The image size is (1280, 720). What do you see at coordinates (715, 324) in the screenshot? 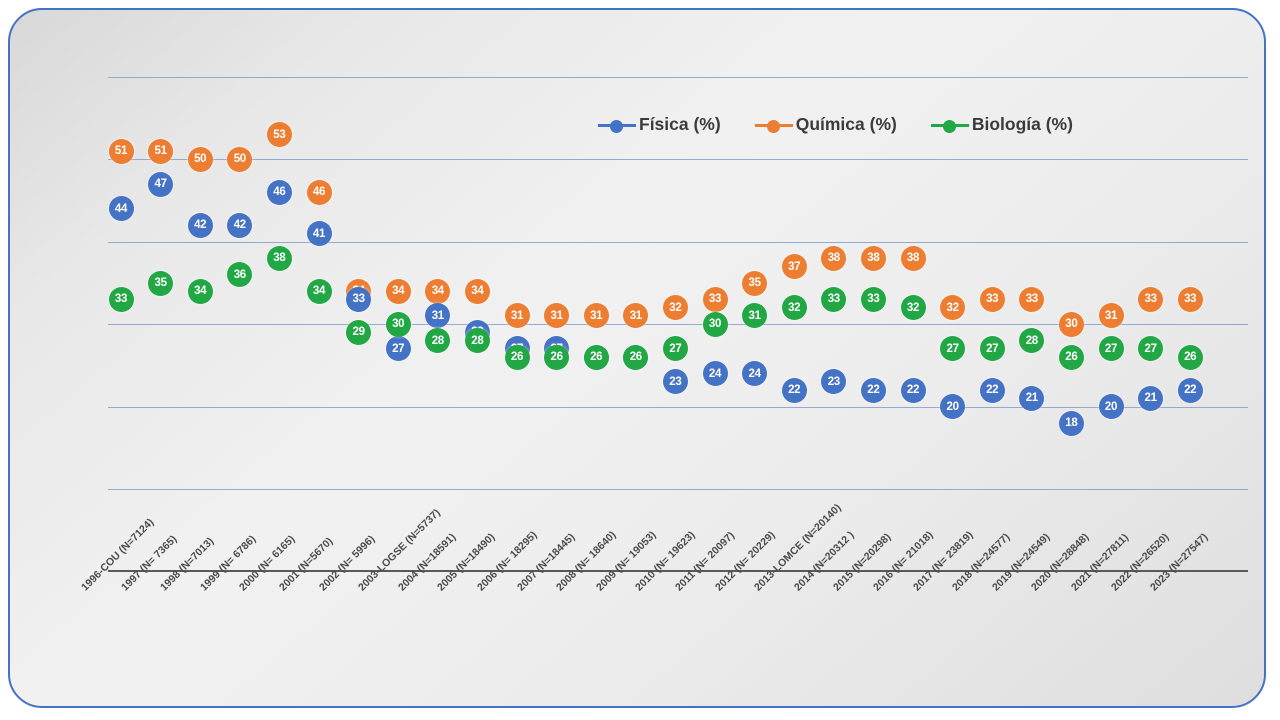
I see `data-point-biologia-15: 30` at bounding box center [715, 324].